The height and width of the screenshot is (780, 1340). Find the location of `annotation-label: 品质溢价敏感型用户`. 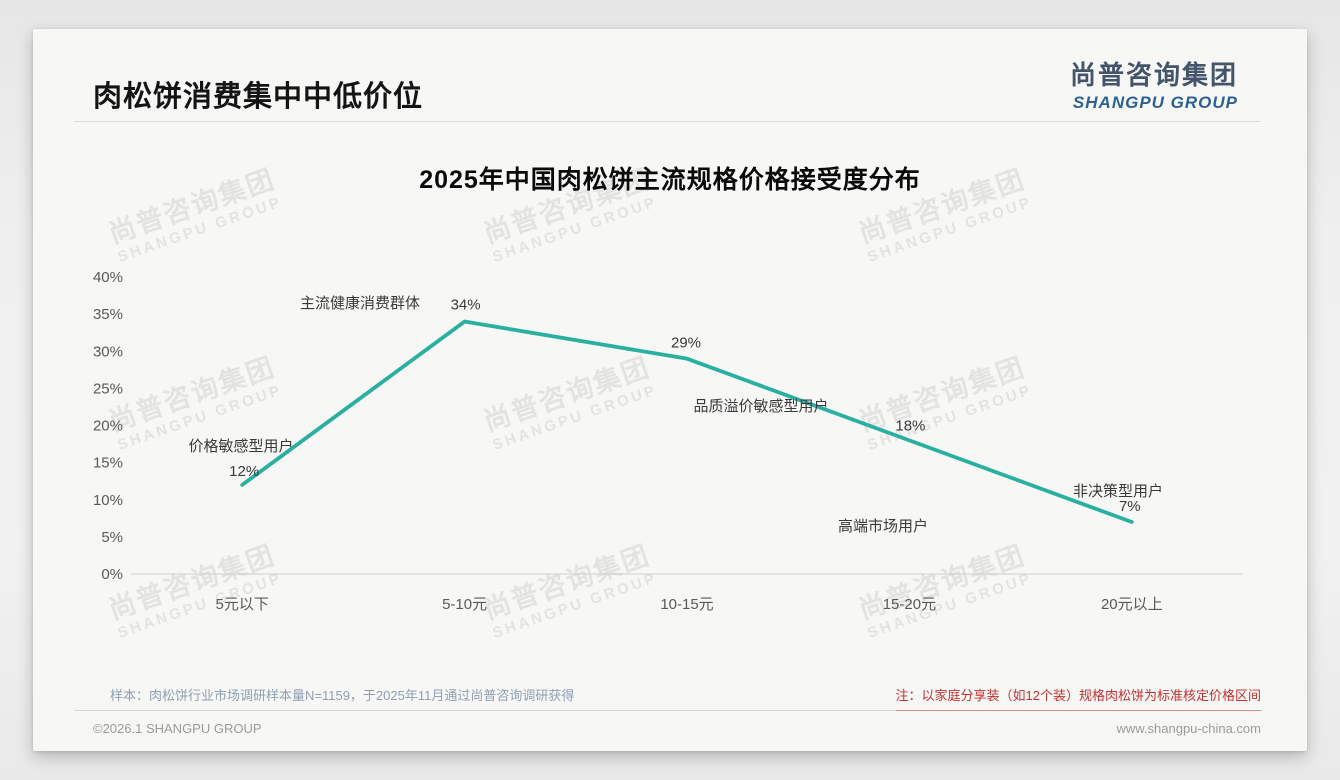

annotation-label: 品质溢价敏感型用户 is located at coordinates (760, 406).